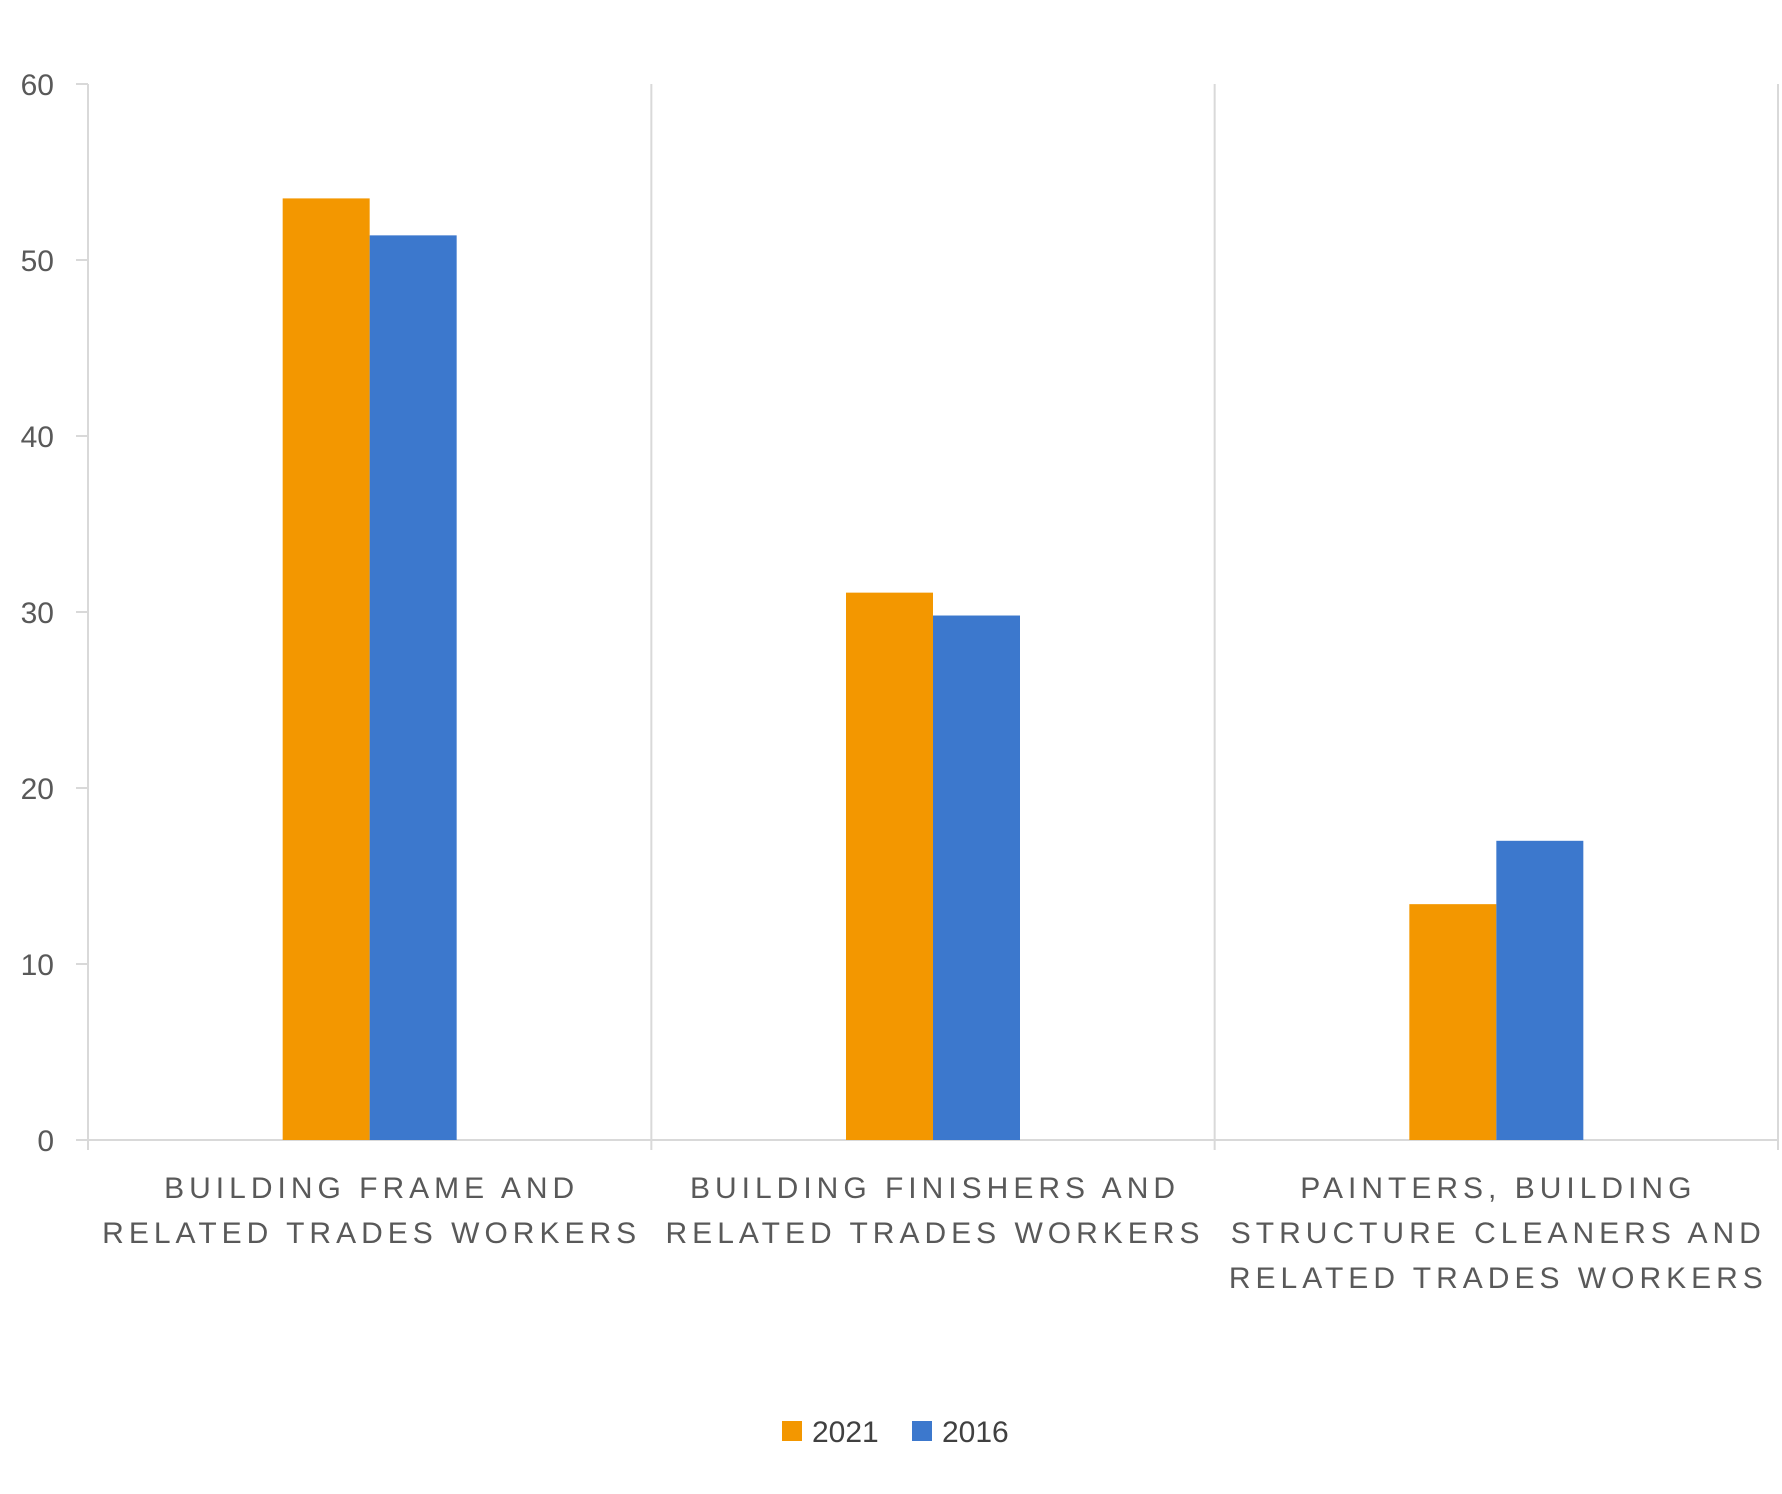  Describe the element at coordinates (845, 1432) in the screenshot. I see `legend-label-2021: 2021` at that location.